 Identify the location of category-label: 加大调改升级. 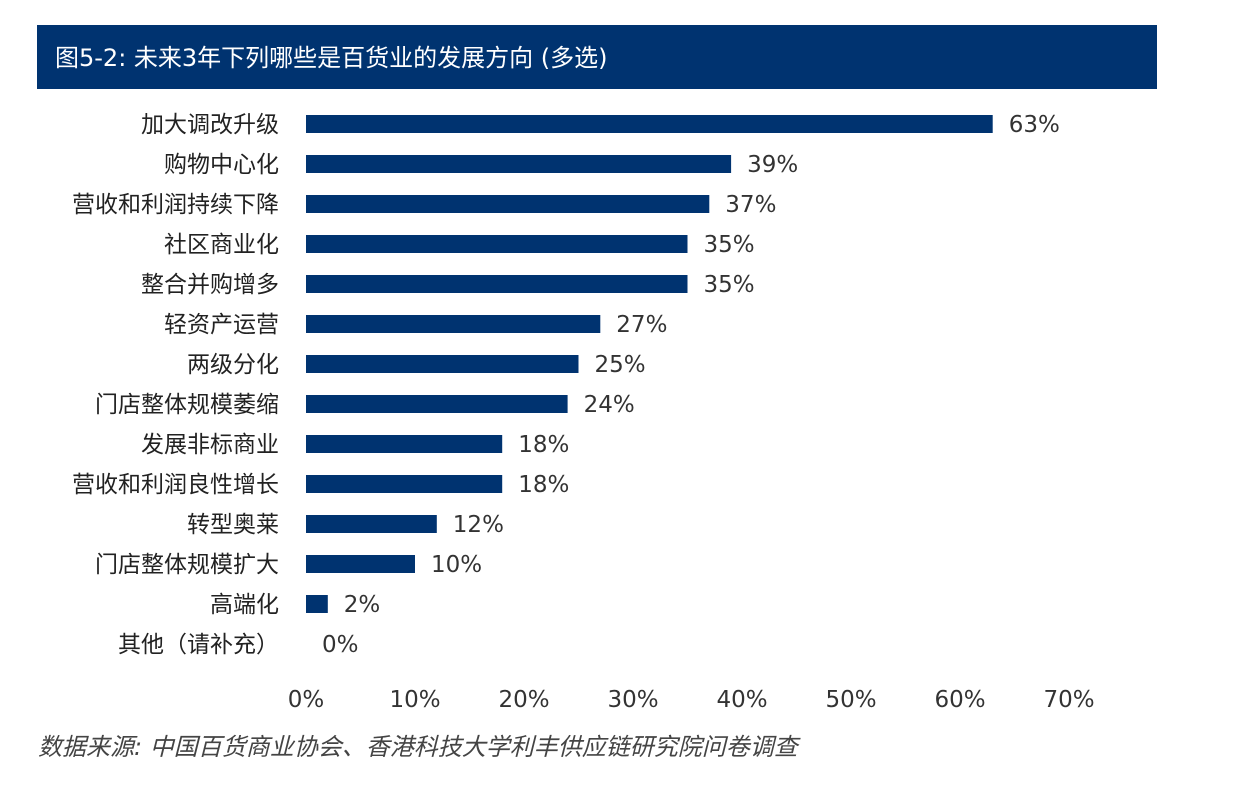
(210, 125).